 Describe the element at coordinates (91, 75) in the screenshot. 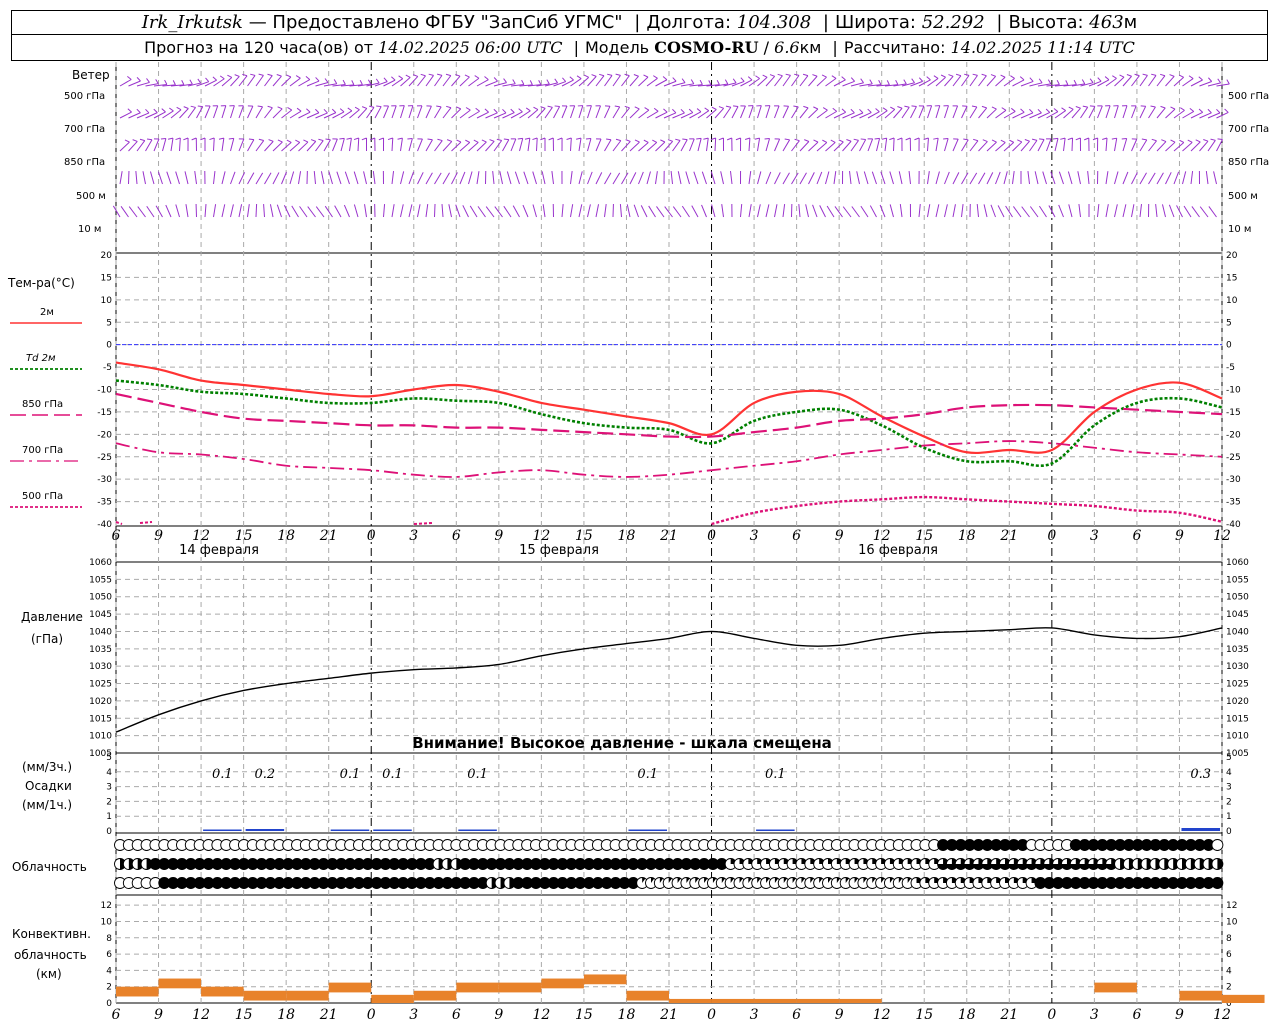

I see `wind-title: Ветер` at that location.